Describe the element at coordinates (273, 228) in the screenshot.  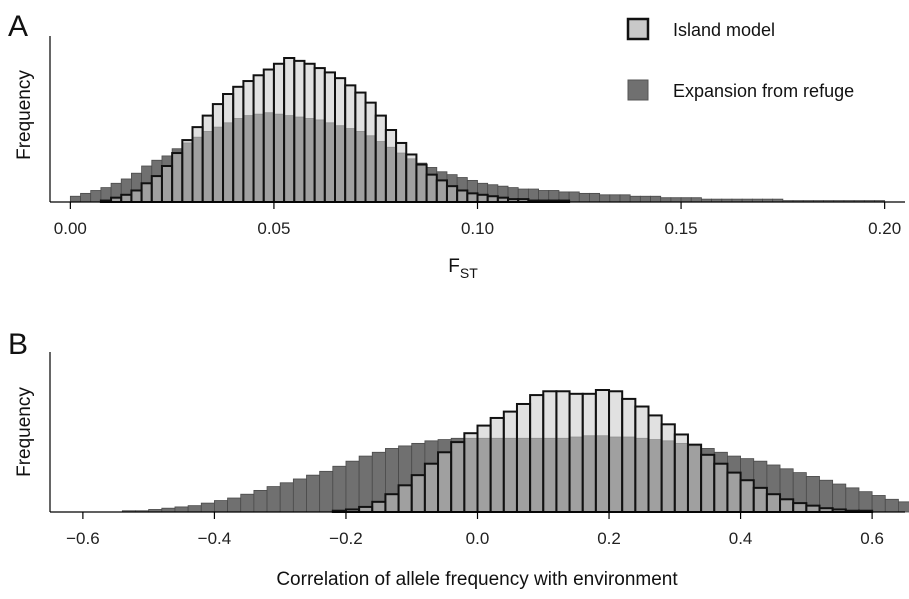
I see `panel-a-x-tick-label: 0.05` at that location.